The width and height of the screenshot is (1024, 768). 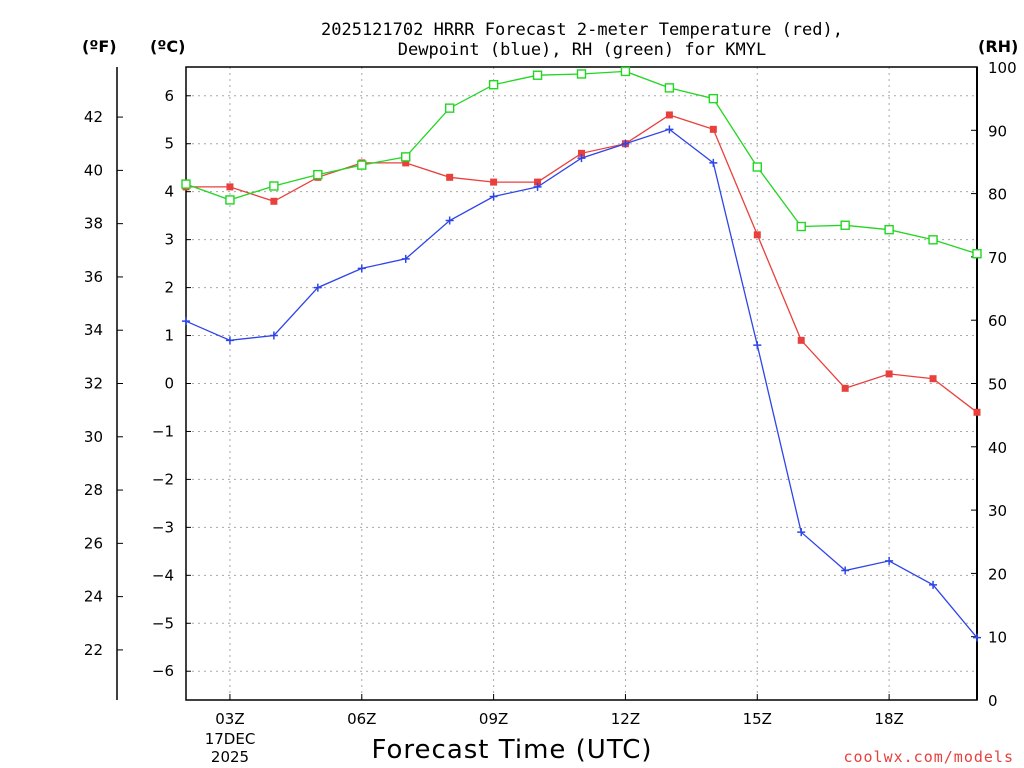 I want to click on x-tick-label: 09Z, so click(x=493, y=719).